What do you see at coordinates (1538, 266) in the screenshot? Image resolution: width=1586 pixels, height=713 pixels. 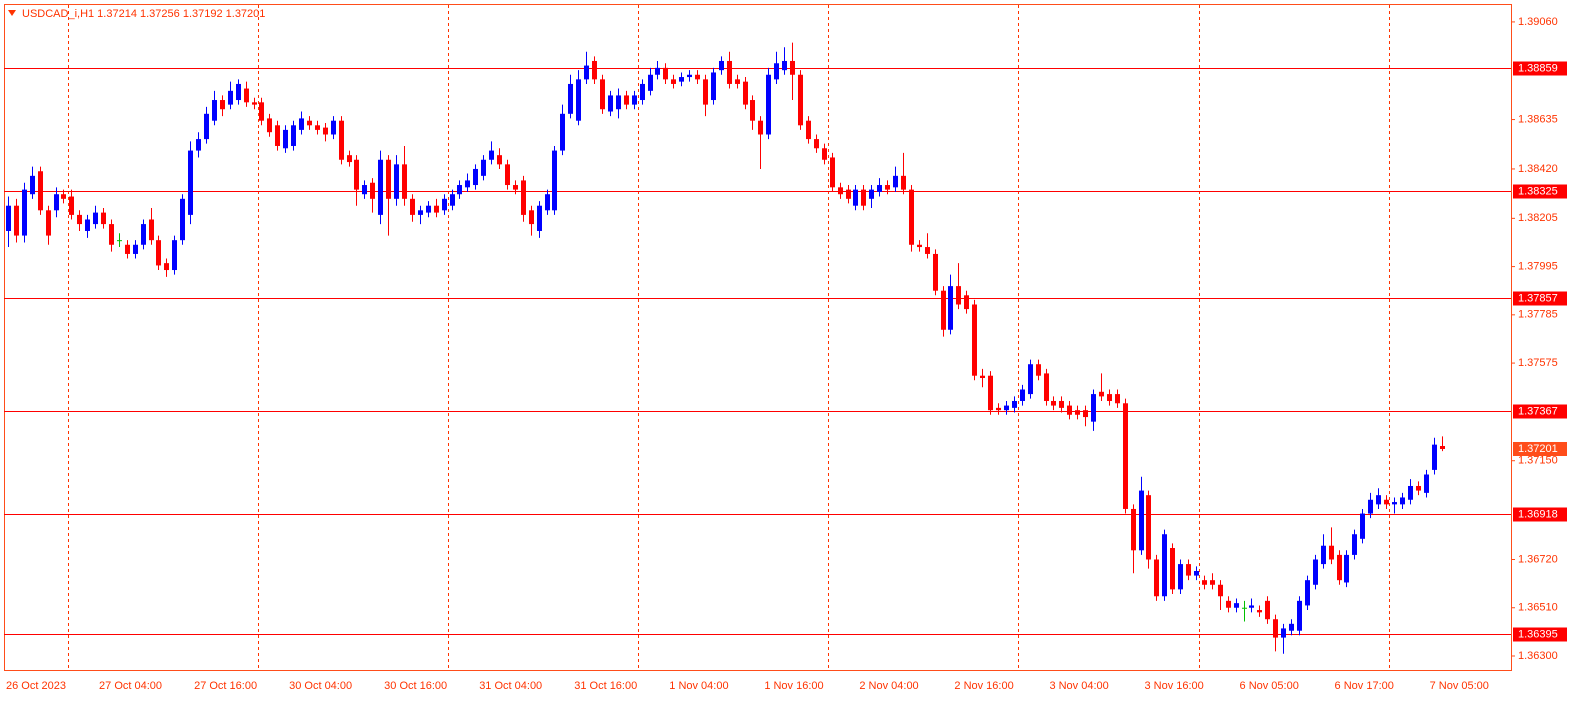 I see `y-tick-label: 1.37995` at bounding box center [1538, 266].